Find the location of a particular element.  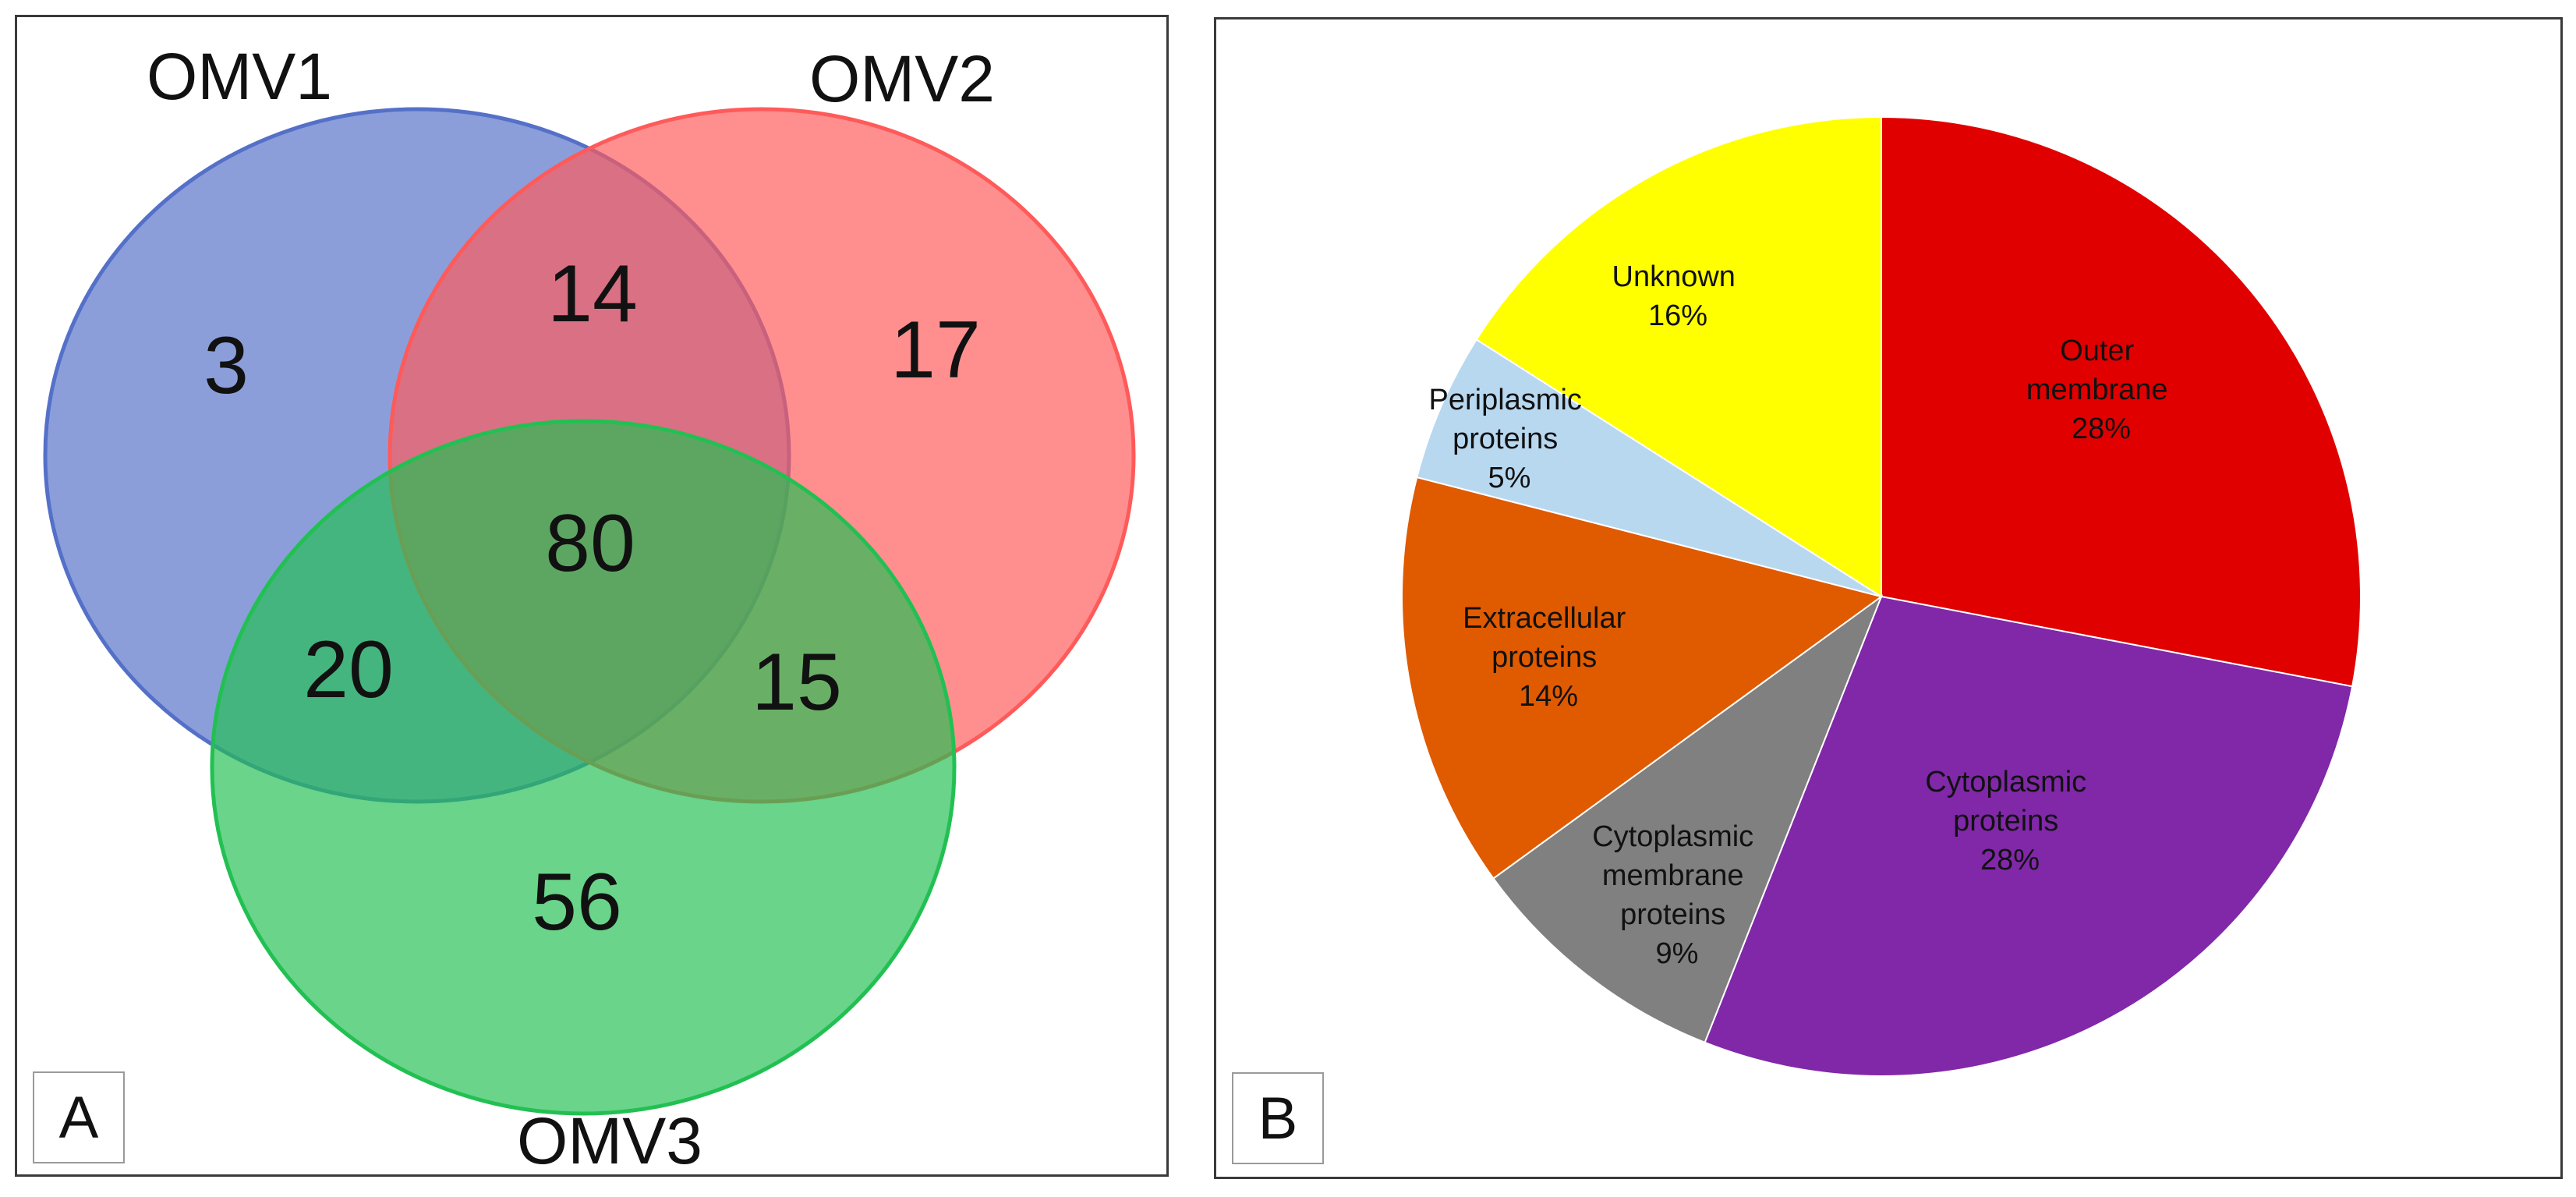

venn-count-omv1-omv2: 14 is located at coordinates (592, 294).